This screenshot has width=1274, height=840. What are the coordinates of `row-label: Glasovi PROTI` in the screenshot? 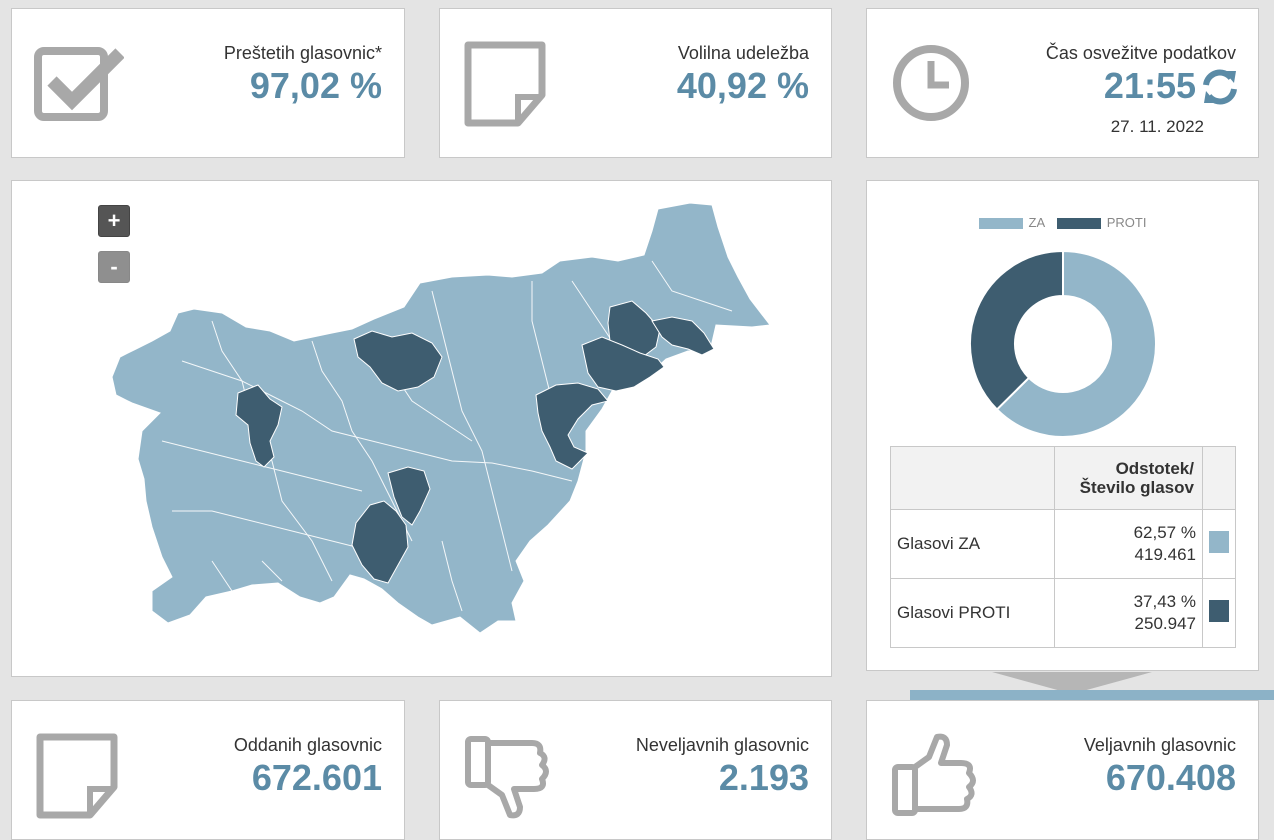 It's located at (972, 613).